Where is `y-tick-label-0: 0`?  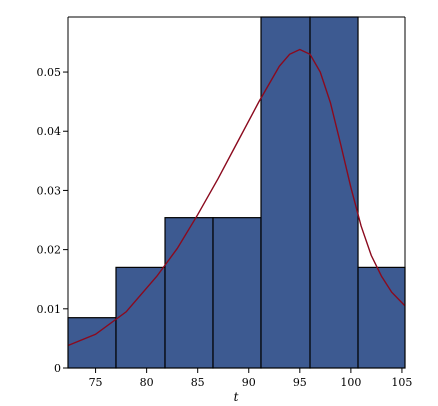
y-tick-label-0: 0 is located at coordinates (57, 368).